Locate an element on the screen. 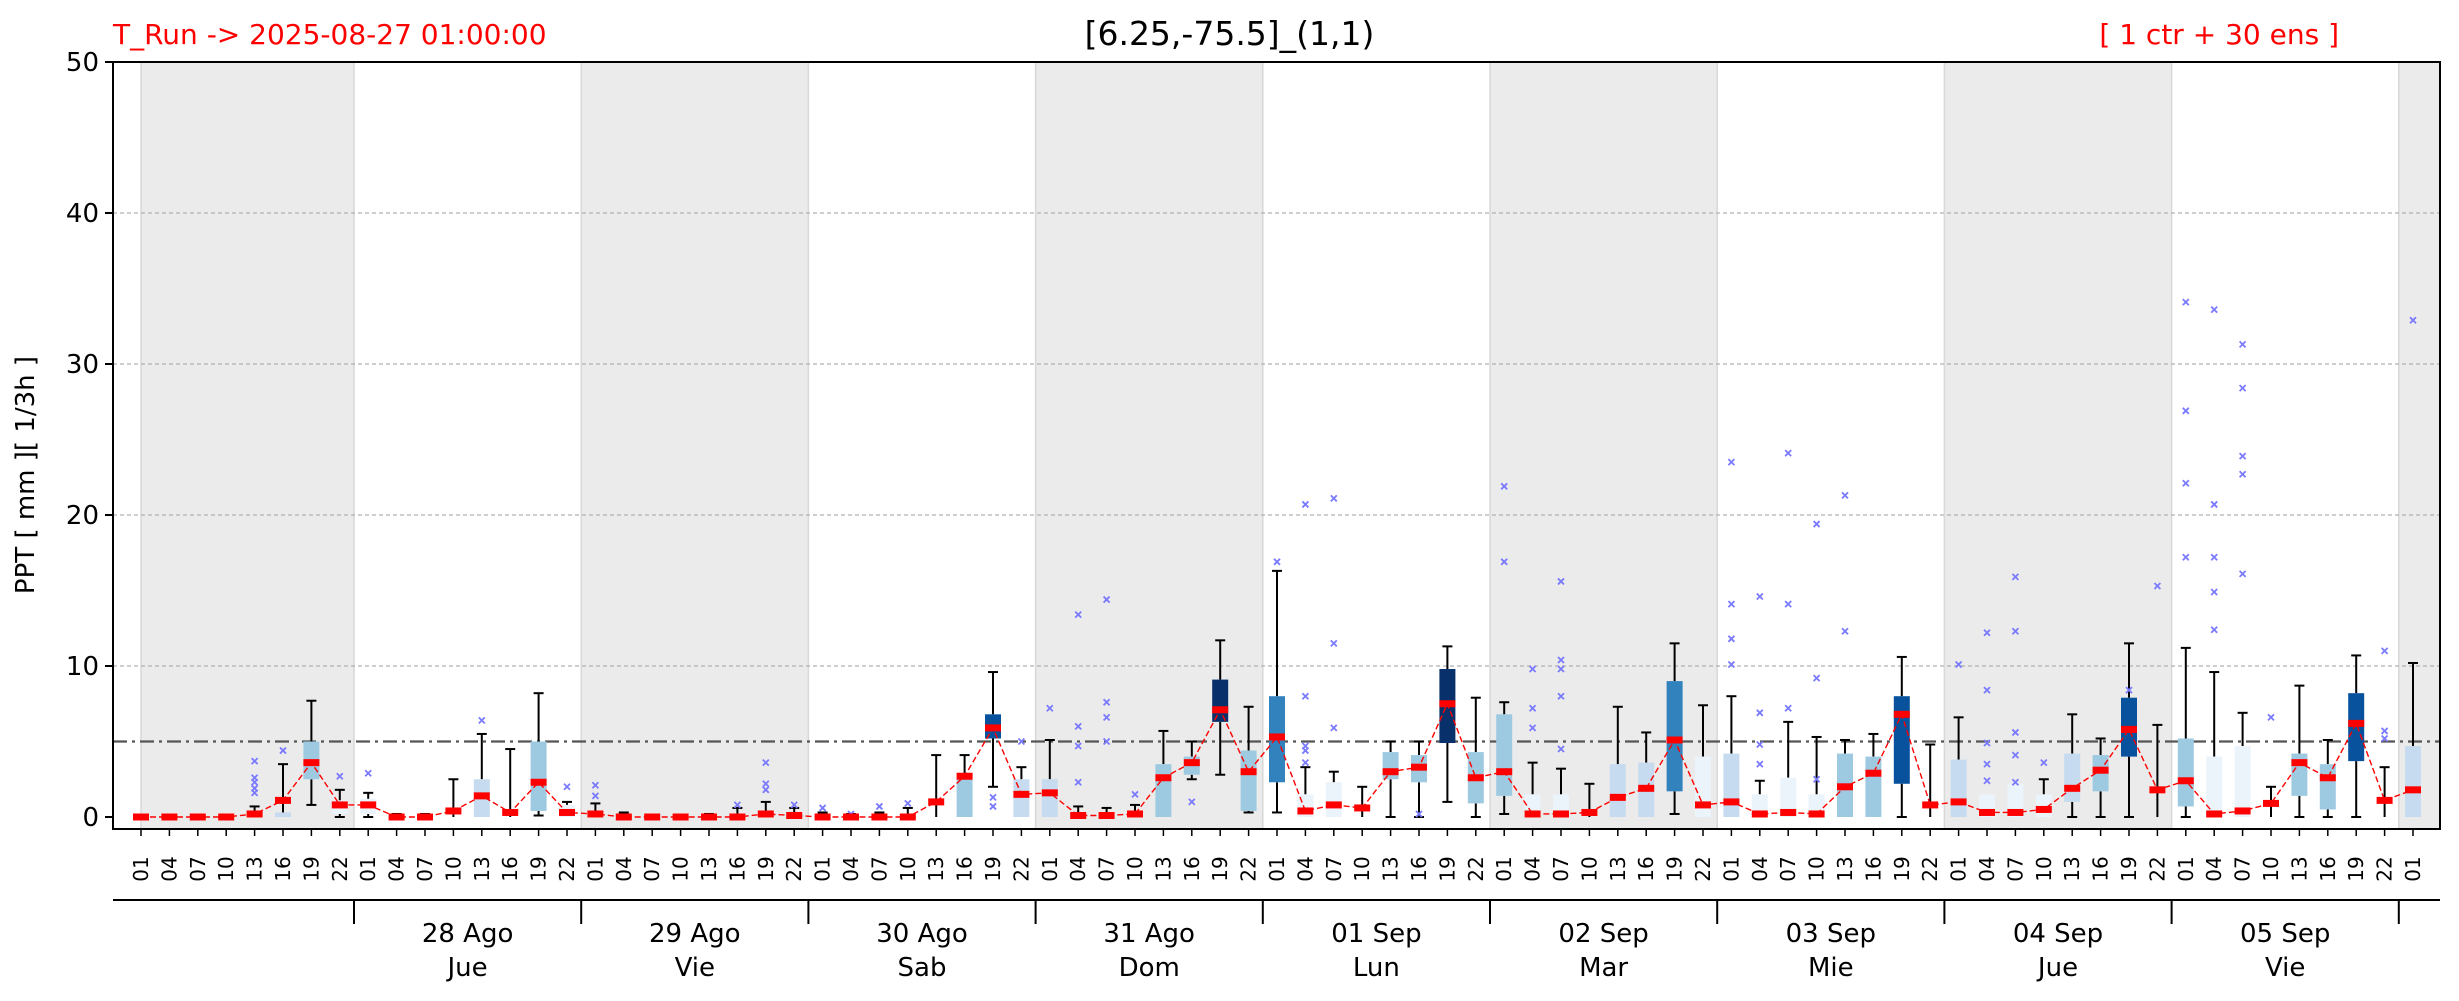 This screenshot has width=2459, height=1001. day-weekday-label: Mie is located at coordinates (1831, 968).